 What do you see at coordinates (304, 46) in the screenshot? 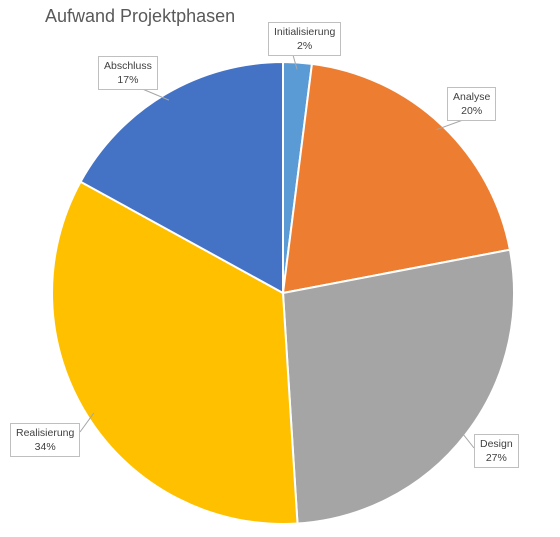
I see `data-label-percent: 2%` at bounding box center [304, 46].